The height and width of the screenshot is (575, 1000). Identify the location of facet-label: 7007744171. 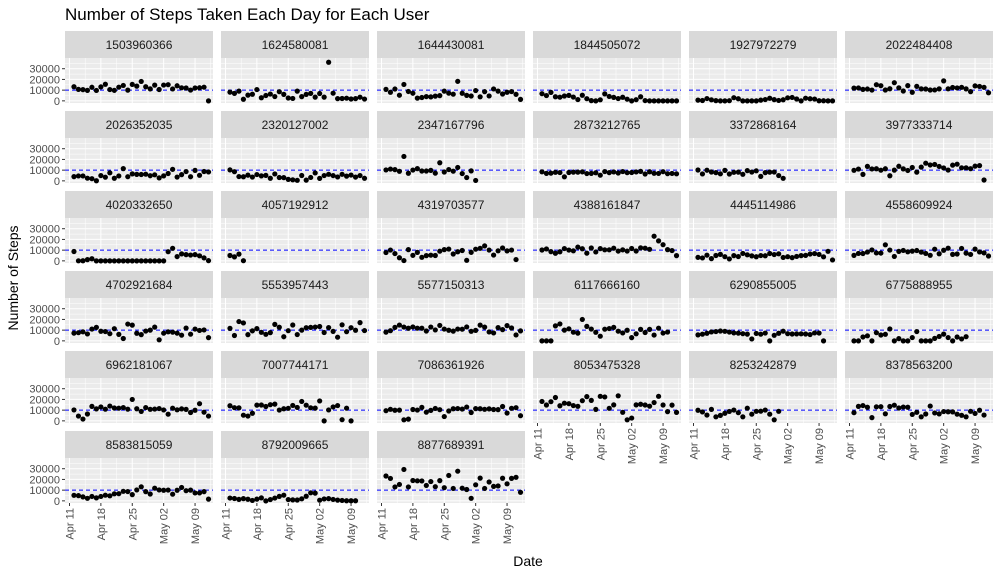
(295, 365).